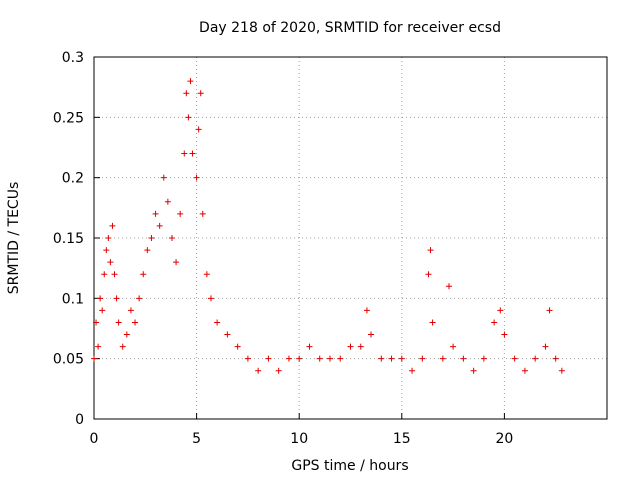 The height and width of the screenshot is (480, 640). I want to click on y-tick-label: 0.05, so click(68, 360).